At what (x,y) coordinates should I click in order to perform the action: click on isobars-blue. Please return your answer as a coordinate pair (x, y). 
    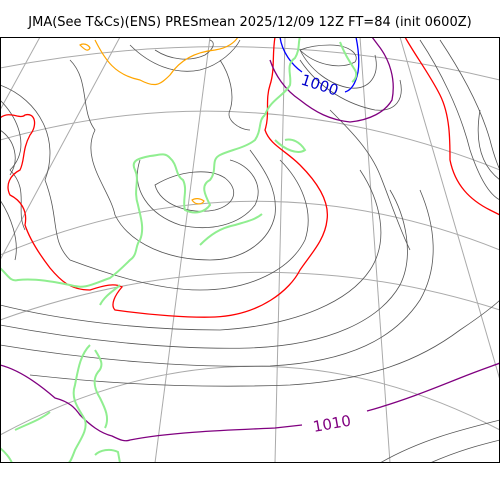
    Looking at the image, I should click on (319, 65).